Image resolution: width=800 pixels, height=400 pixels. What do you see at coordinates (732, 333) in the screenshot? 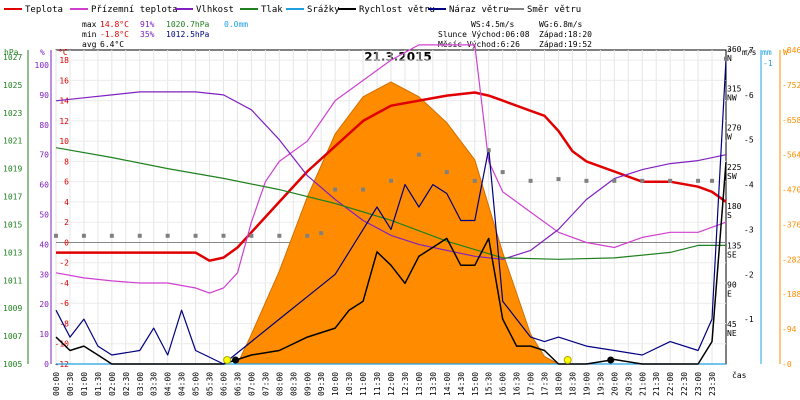
I see `direction-compass-label: NE` at bounding box center [732, 333].